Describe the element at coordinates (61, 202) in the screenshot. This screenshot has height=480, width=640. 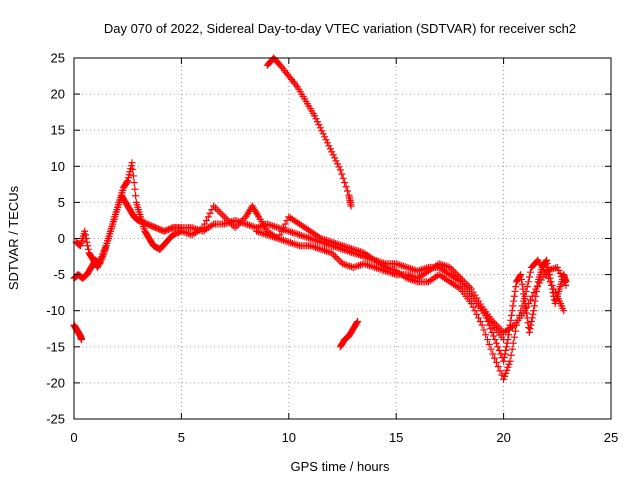
I see `y-tick-label: 5` at that location.